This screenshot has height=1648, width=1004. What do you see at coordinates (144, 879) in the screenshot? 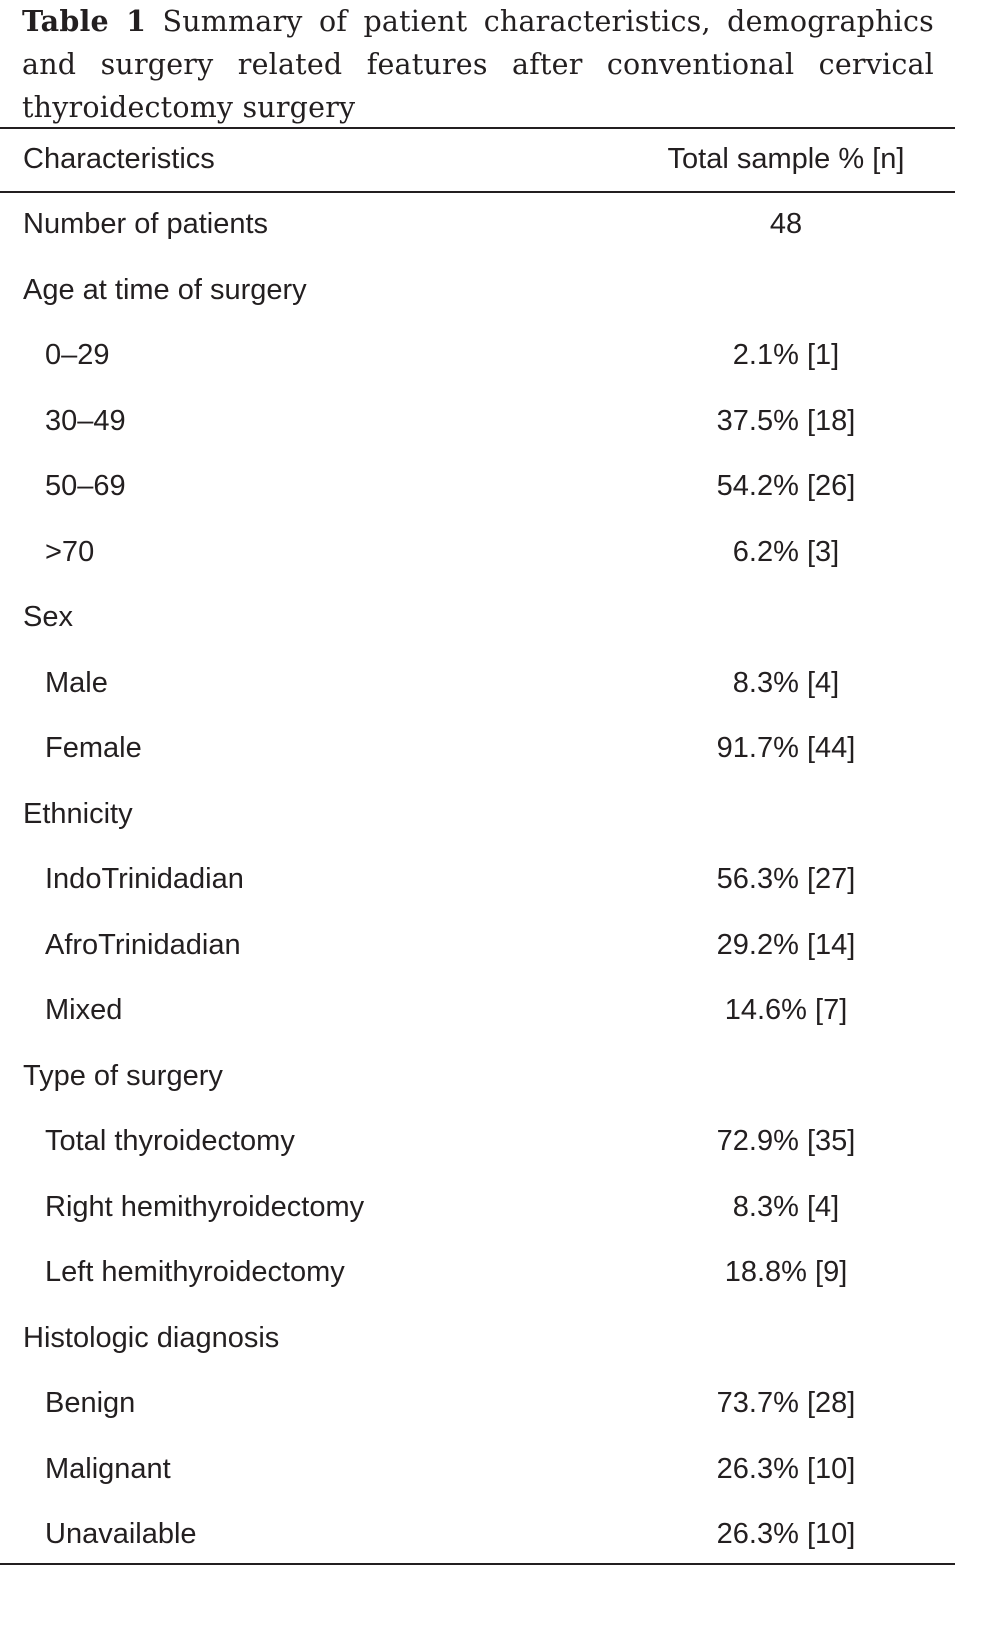
I see `row-label: IndoTrinidadian` at bounding box center [144, 879].